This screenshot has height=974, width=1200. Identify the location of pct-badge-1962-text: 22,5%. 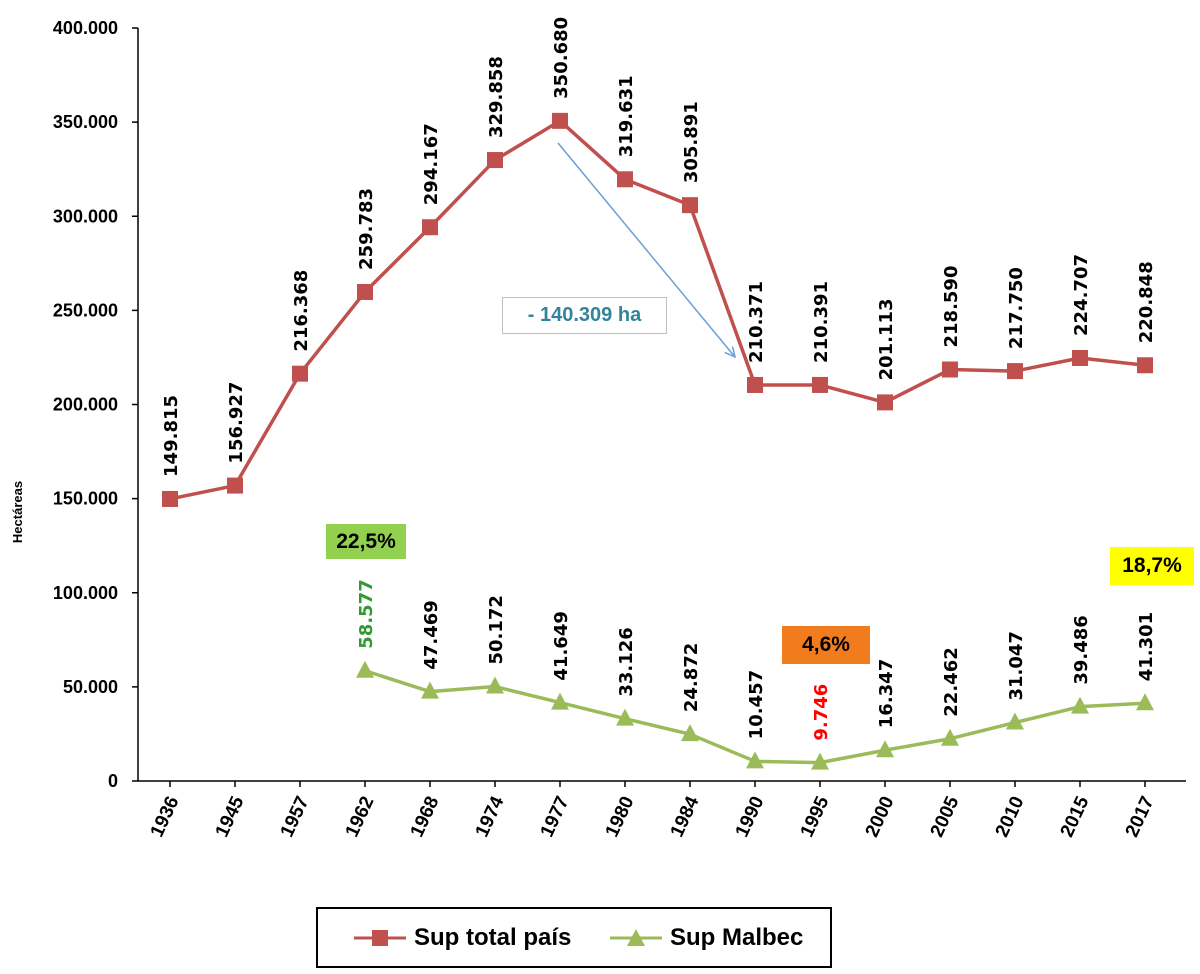
(366, 541).